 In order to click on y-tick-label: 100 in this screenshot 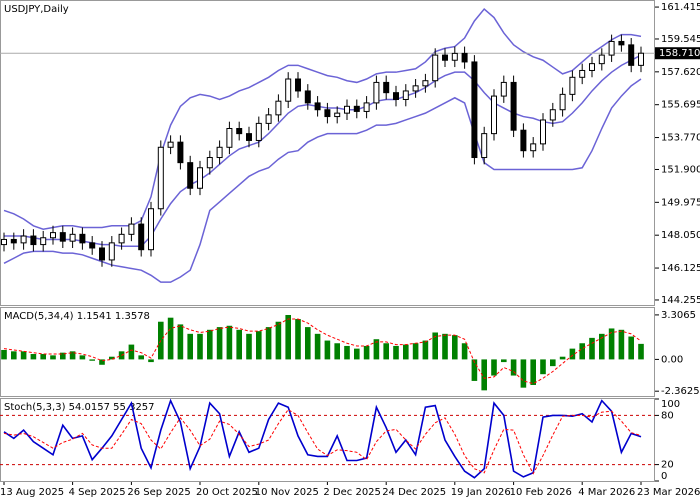, I will do `click(670, 404)`.